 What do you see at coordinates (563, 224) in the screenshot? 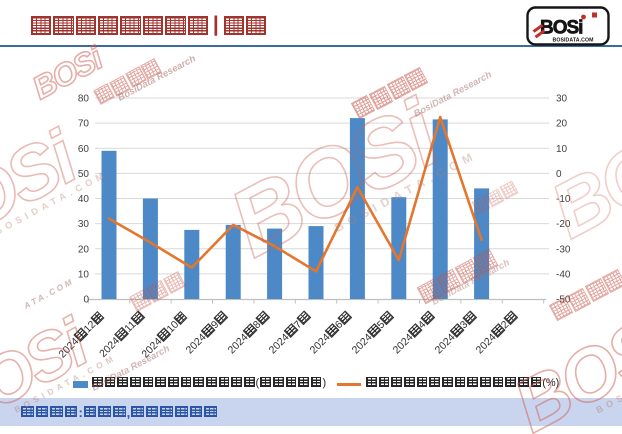
I see `svg-text: -20` at bounding box center [563, 224].